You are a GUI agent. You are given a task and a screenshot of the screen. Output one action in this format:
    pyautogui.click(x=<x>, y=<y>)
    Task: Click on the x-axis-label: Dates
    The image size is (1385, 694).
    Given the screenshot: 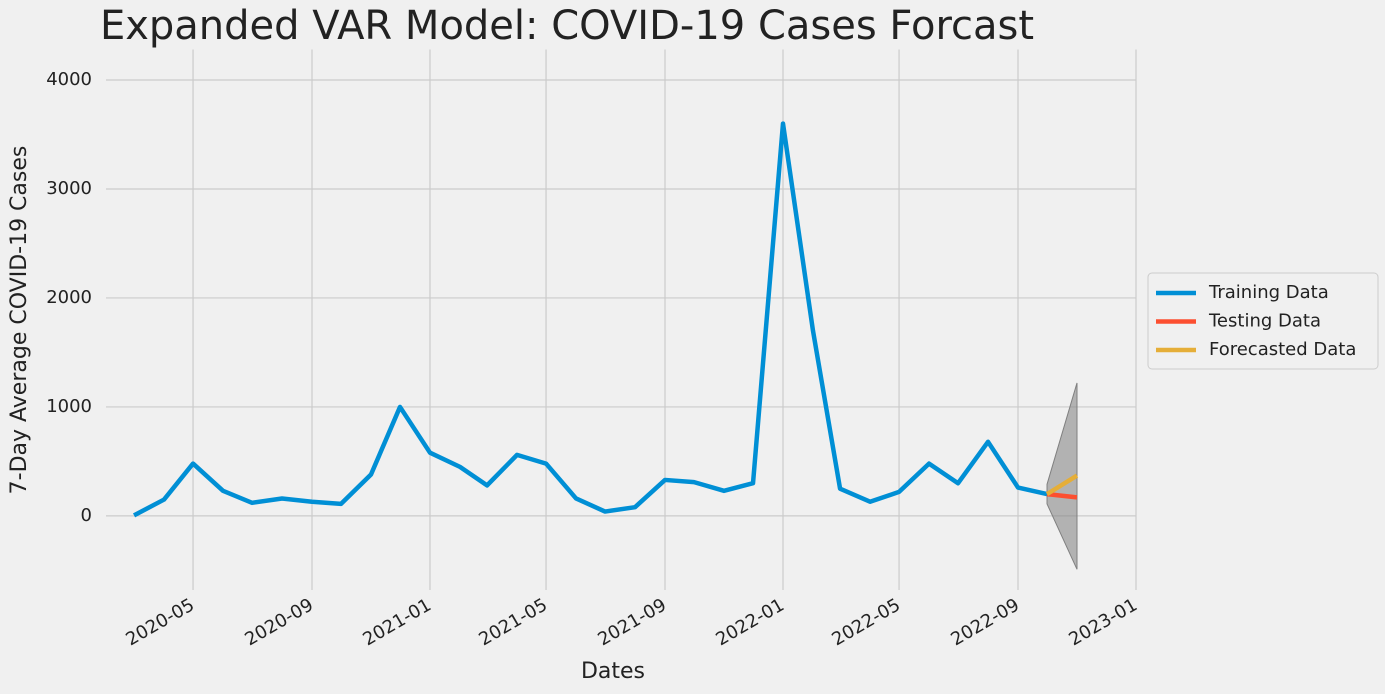 What is the action you would take?
    pyautogui.click(x=613, y=671)
    